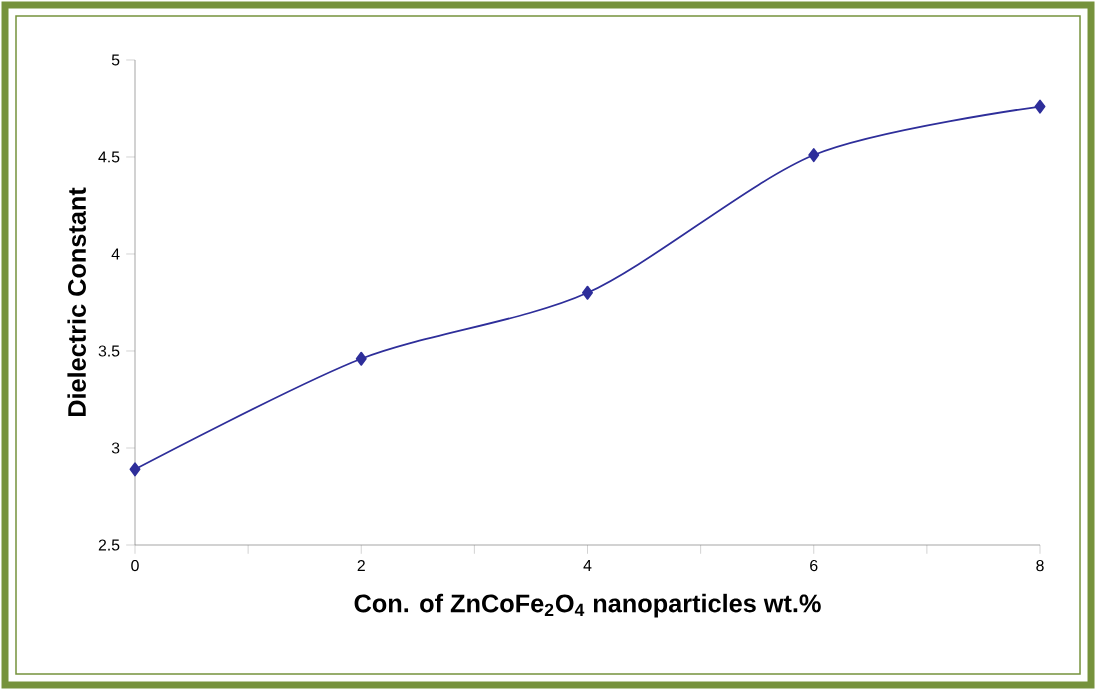 This screenshot has width=1096, height=690. What do you see at coordinates (115, 448) in the screenshot?
I see `y-tick-label: 3` at bounding box center [115, 448].